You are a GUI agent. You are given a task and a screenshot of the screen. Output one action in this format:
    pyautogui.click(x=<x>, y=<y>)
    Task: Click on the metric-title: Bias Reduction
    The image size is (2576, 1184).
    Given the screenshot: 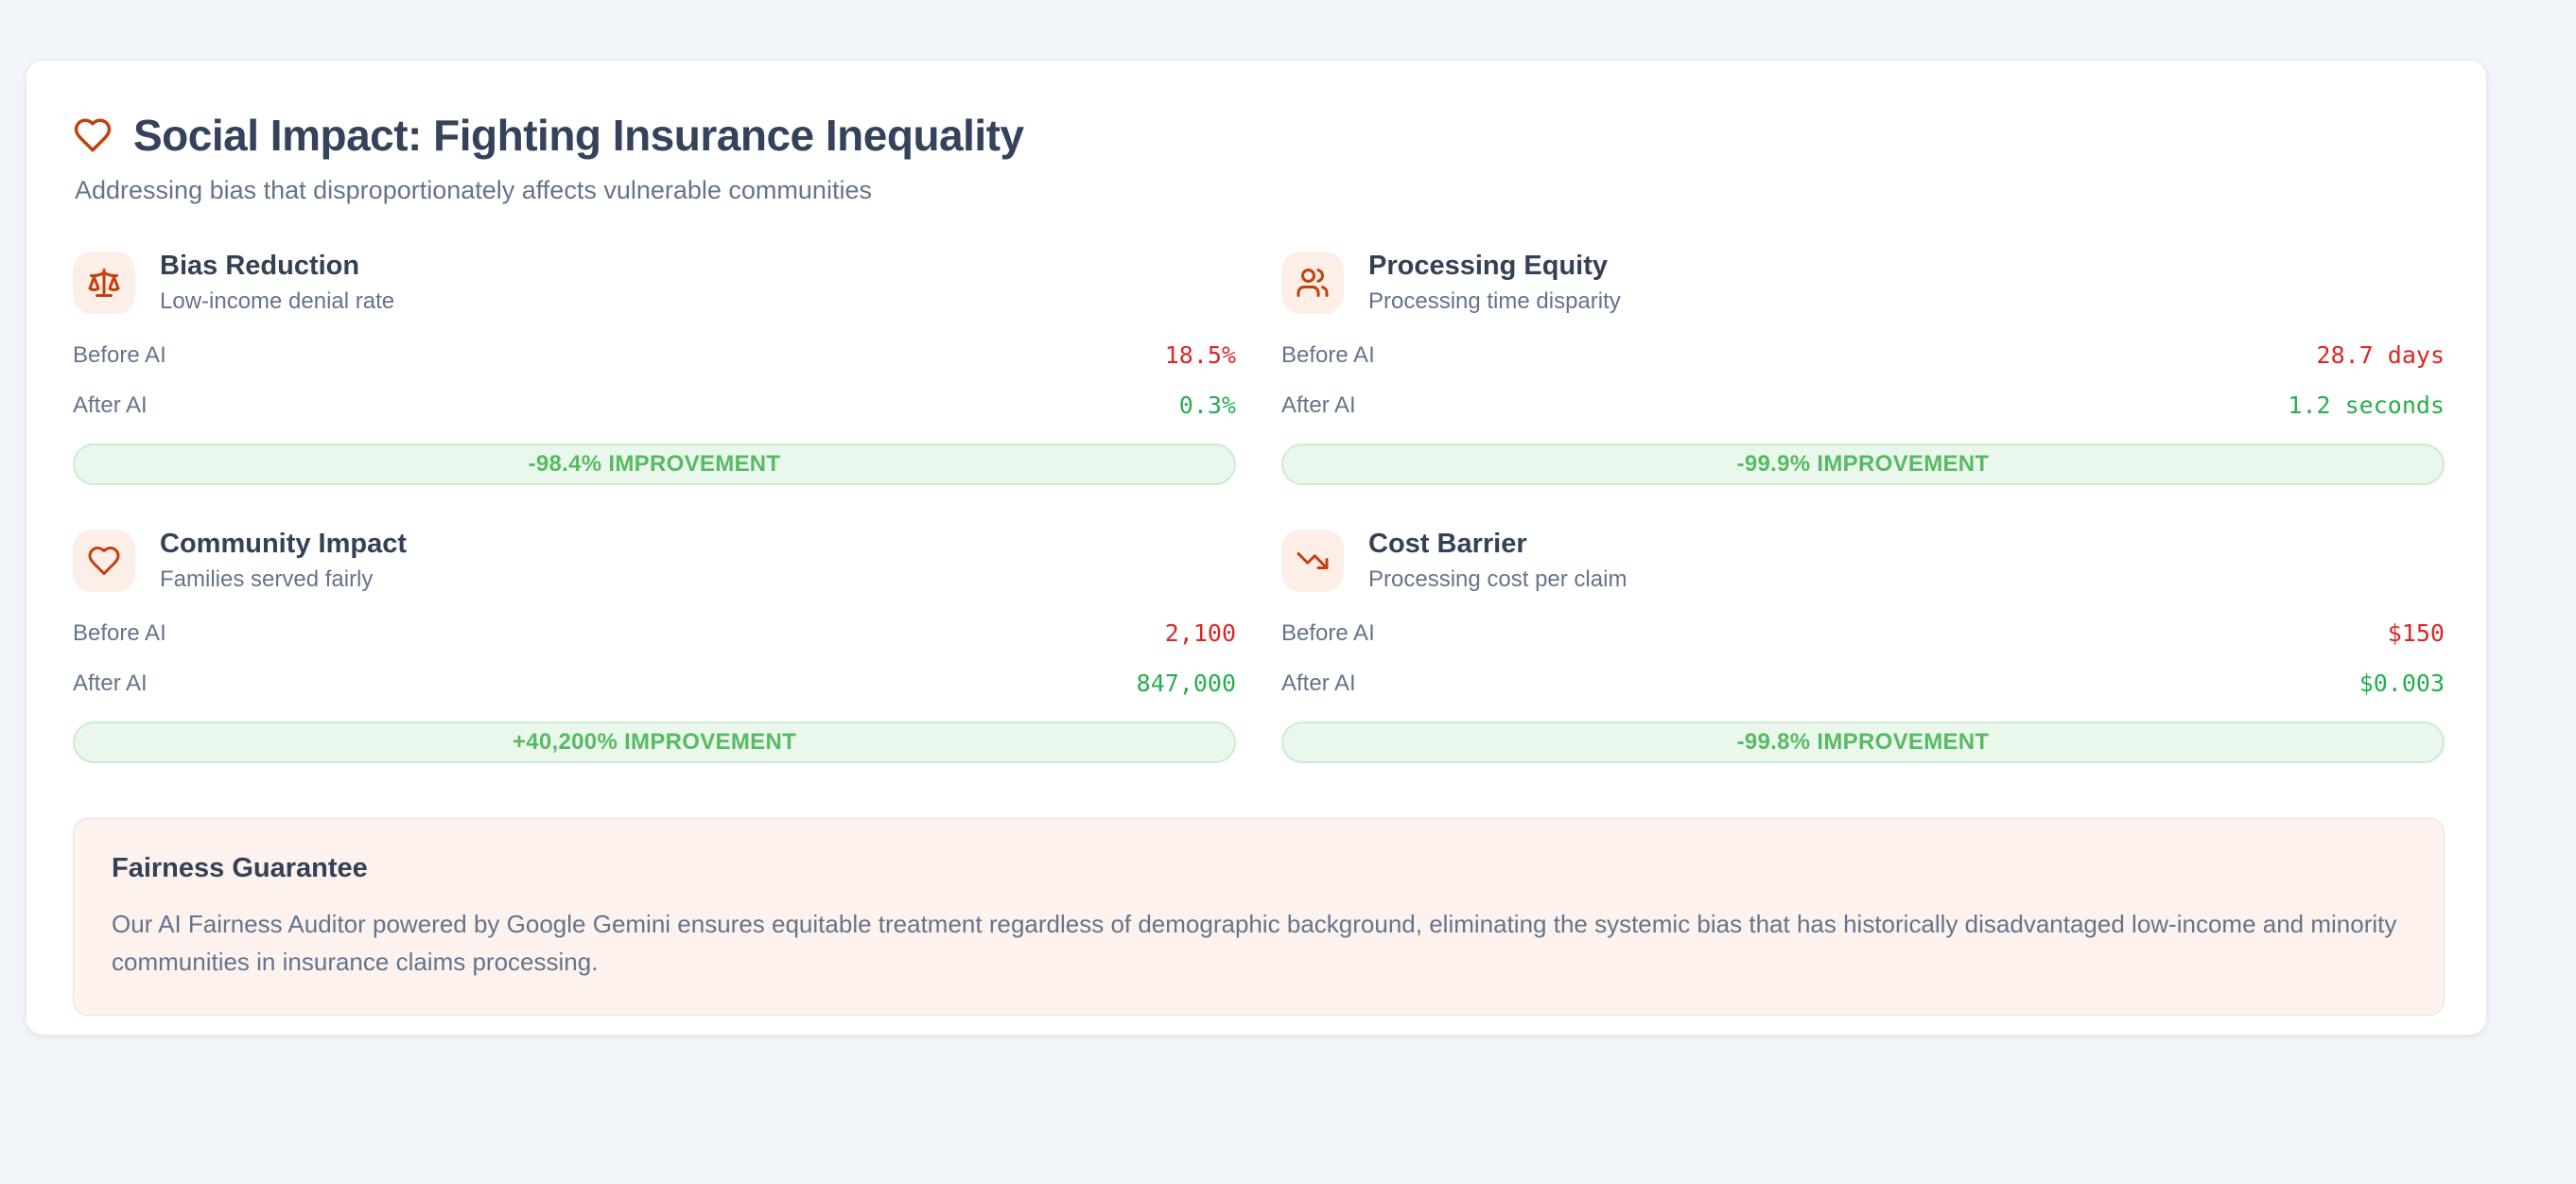 What is the action you would take?
    pyautogui.click(x=260, y=266)
    